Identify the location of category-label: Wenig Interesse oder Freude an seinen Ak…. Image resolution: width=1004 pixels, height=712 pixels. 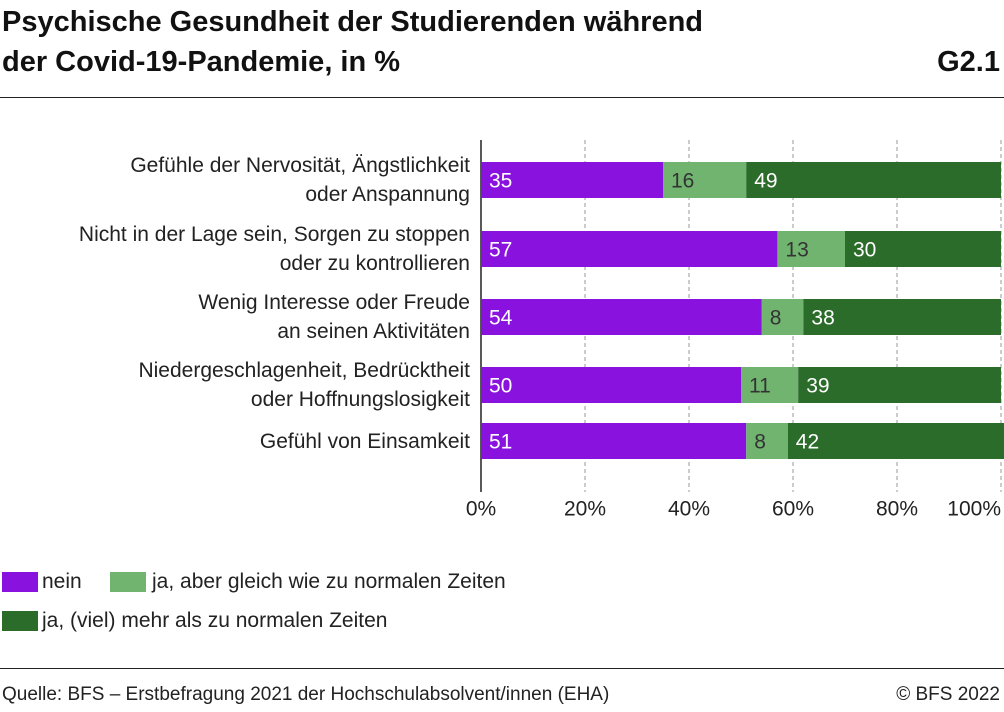
(334, 317).